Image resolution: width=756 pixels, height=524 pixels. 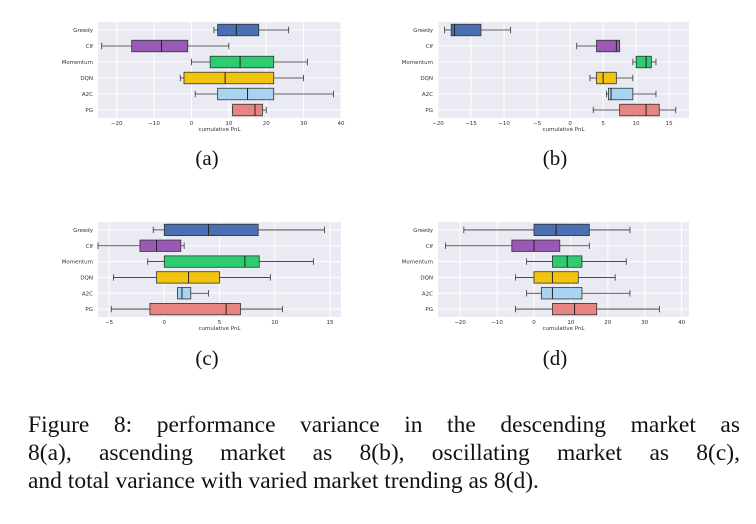 What do you see at coordinates (207, 158) in the screenshot?
I see `subfigure-label-a: (a)` at bounding box center [207, 158].